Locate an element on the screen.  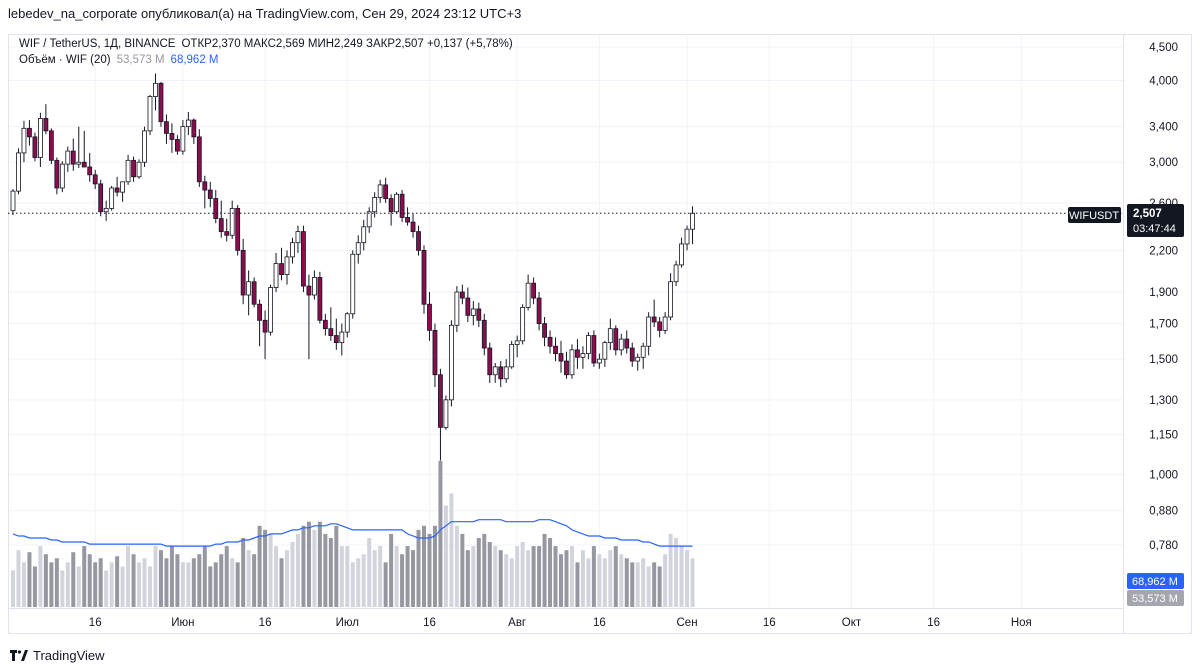
y-tick-label: 1,700 is located at coordinates (1163, 325).